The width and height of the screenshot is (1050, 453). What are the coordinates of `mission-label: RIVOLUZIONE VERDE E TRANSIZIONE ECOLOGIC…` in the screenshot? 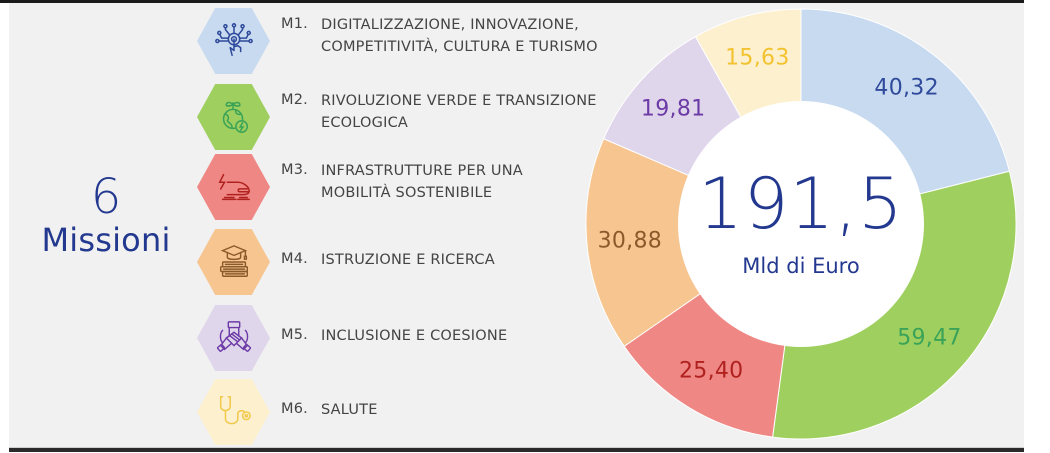 It's located at (459, 112).